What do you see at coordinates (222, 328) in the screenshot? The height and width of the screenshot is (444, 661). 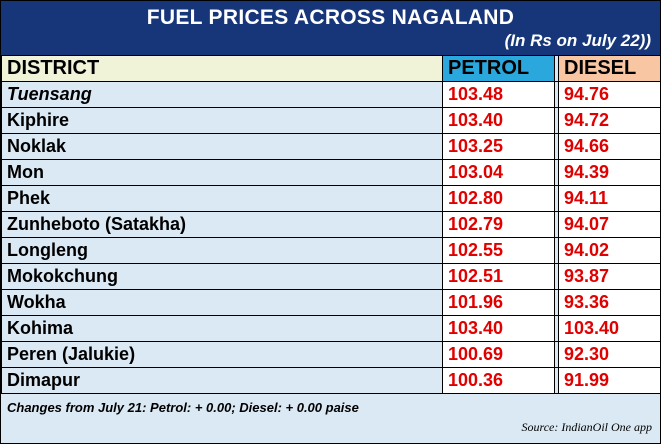 I see `district-cell: Kohima` at bounding box center [222, 328].